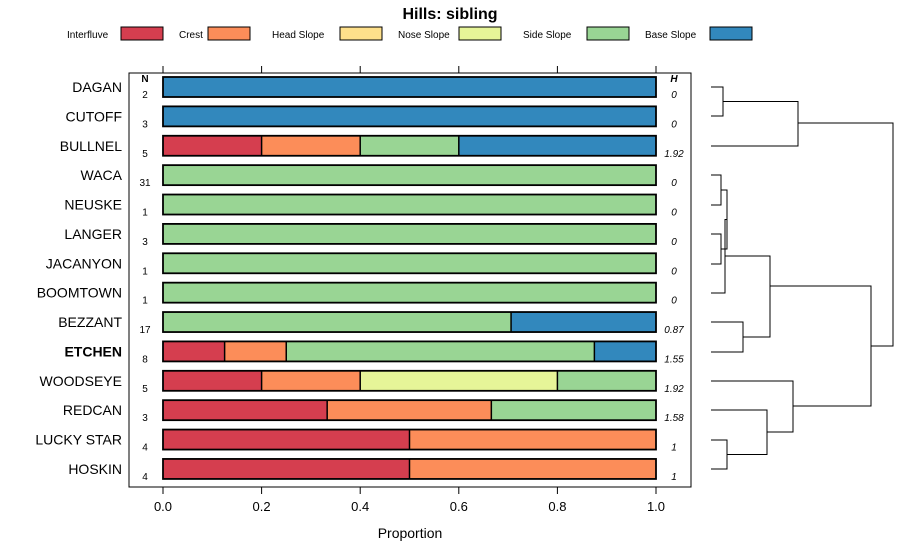  What do you see at coordinates (674, 79) in the screenshot?
I see `h-column-header: H` at bounding box center [674, 79].